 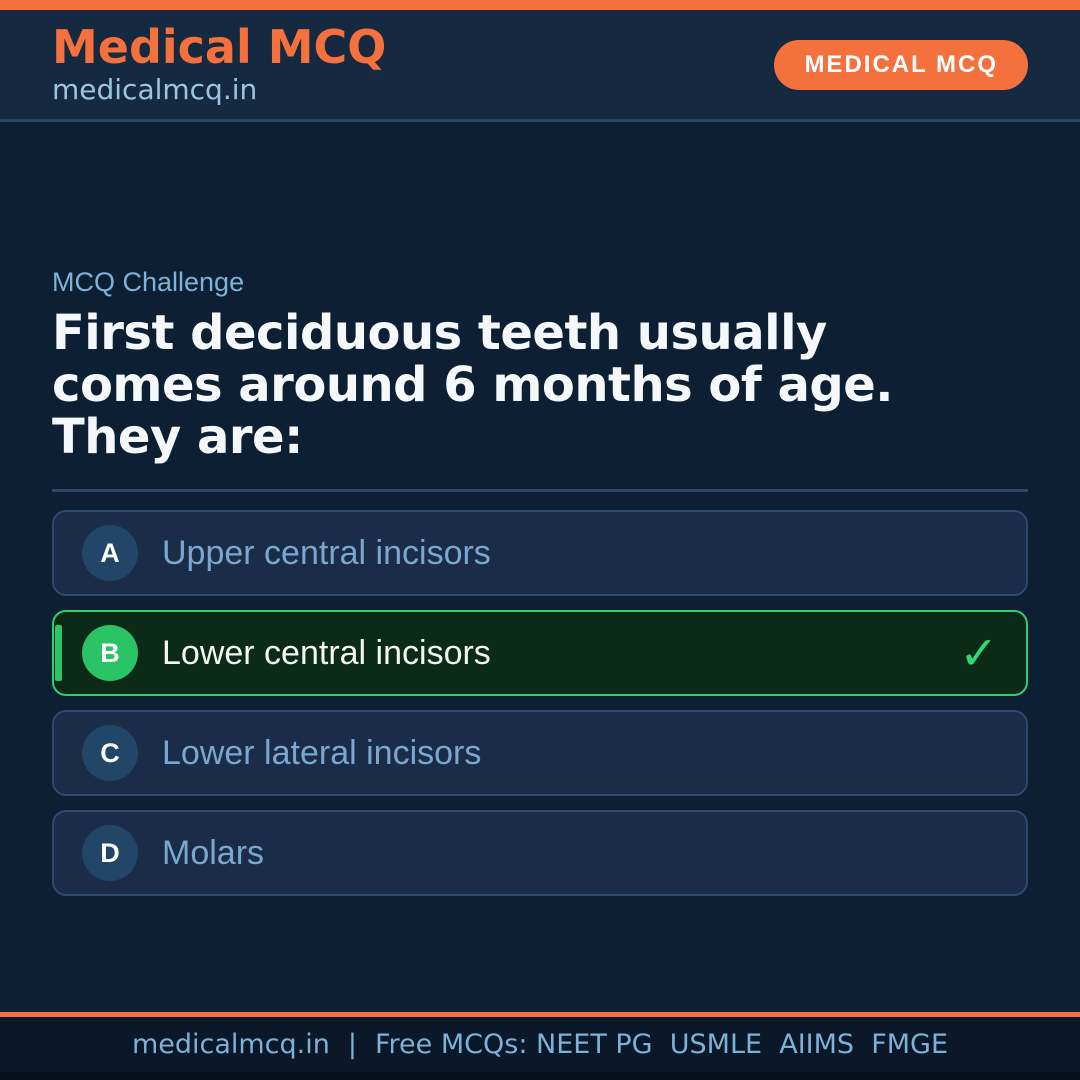 What do you see at coordinates (473, 385) in the screenshot?
I see `question-line-2: comes around 6 months of age.` at bounding box center [473, 385].